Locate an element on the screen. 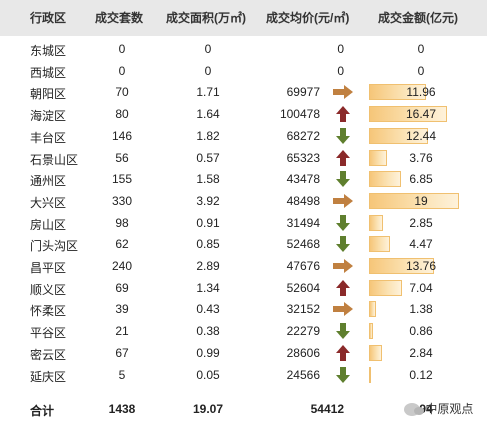 The width and height of the screenshot is (487, 428). avg-price: 68272 is located at coordinates (303, 135).